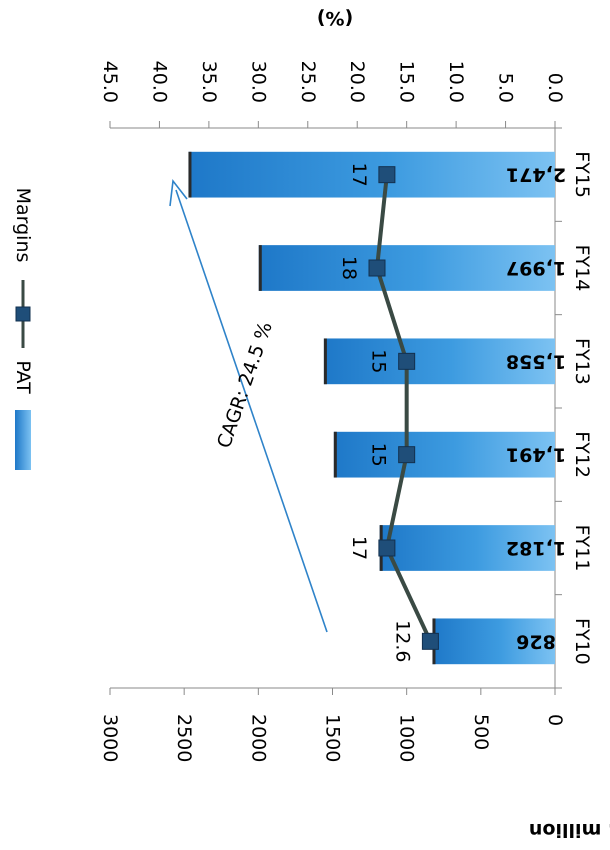 This screenshot has height=850, width=610. Describe the element at coordinates (357, 82) in the screenshot. I see `secondary-tick-label: 20.0` at that location.